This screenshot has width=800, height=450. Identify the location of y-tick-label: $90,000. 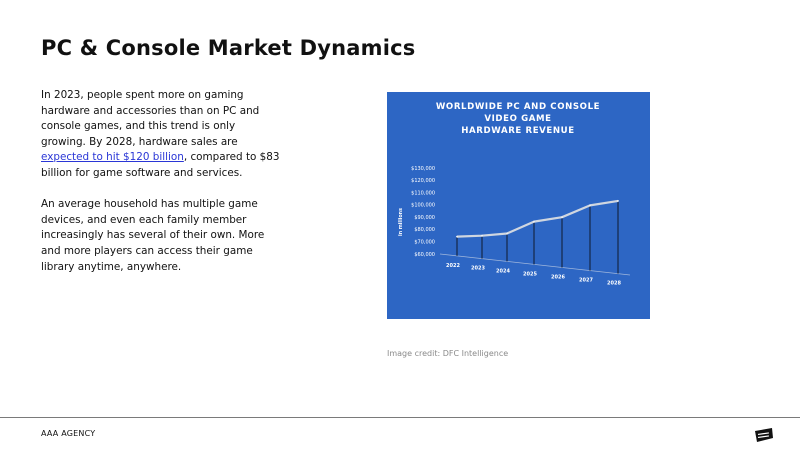
(424, 218).